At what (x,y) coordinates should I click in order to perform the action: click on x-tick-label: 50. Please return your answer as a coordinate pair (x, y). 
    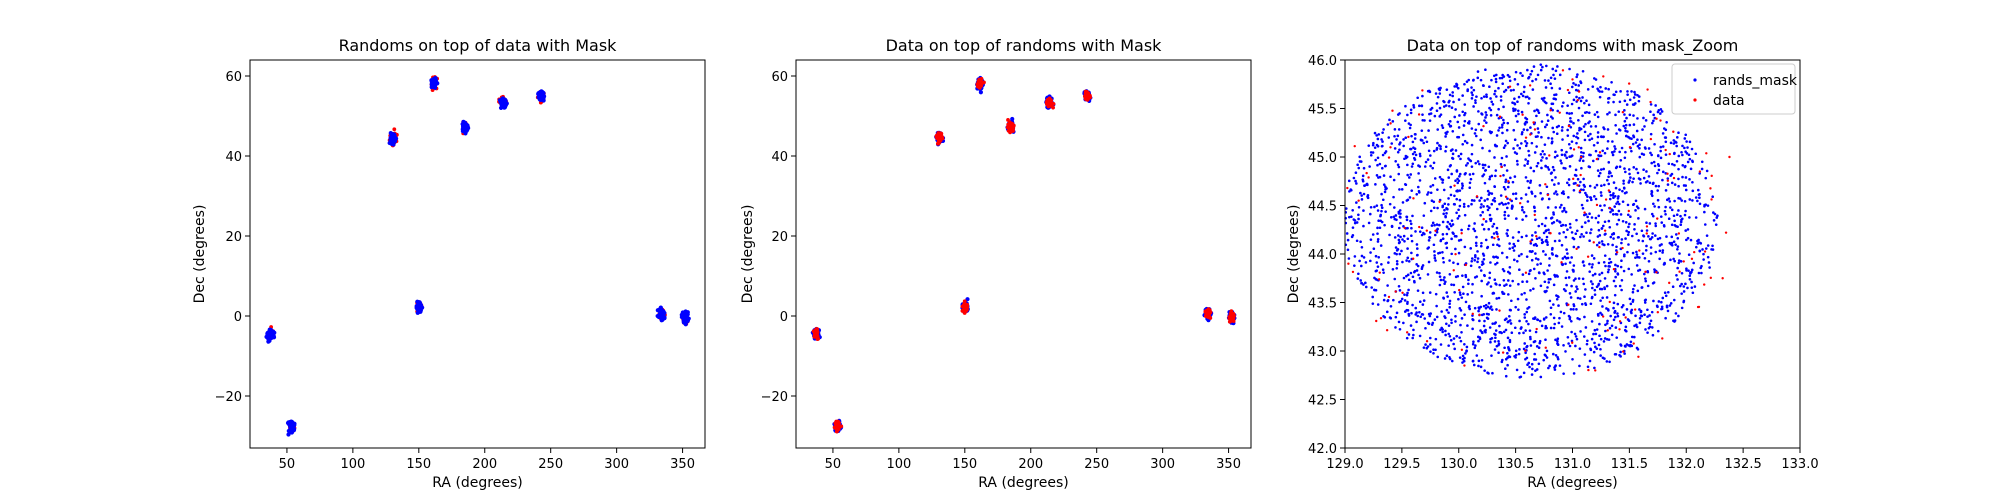
    Looking at the image, I should click on (833, 464).